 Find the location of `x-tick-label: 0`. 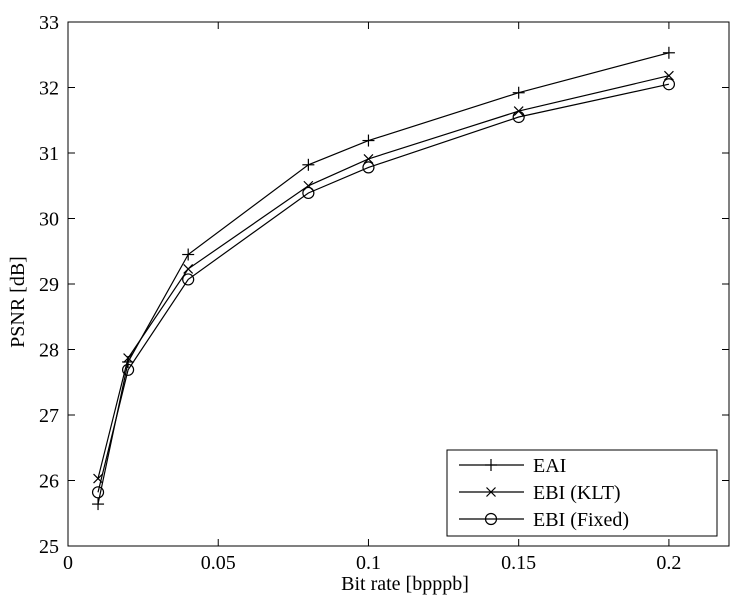

x-tick-label: 0 is located at coordinates (68, 563).